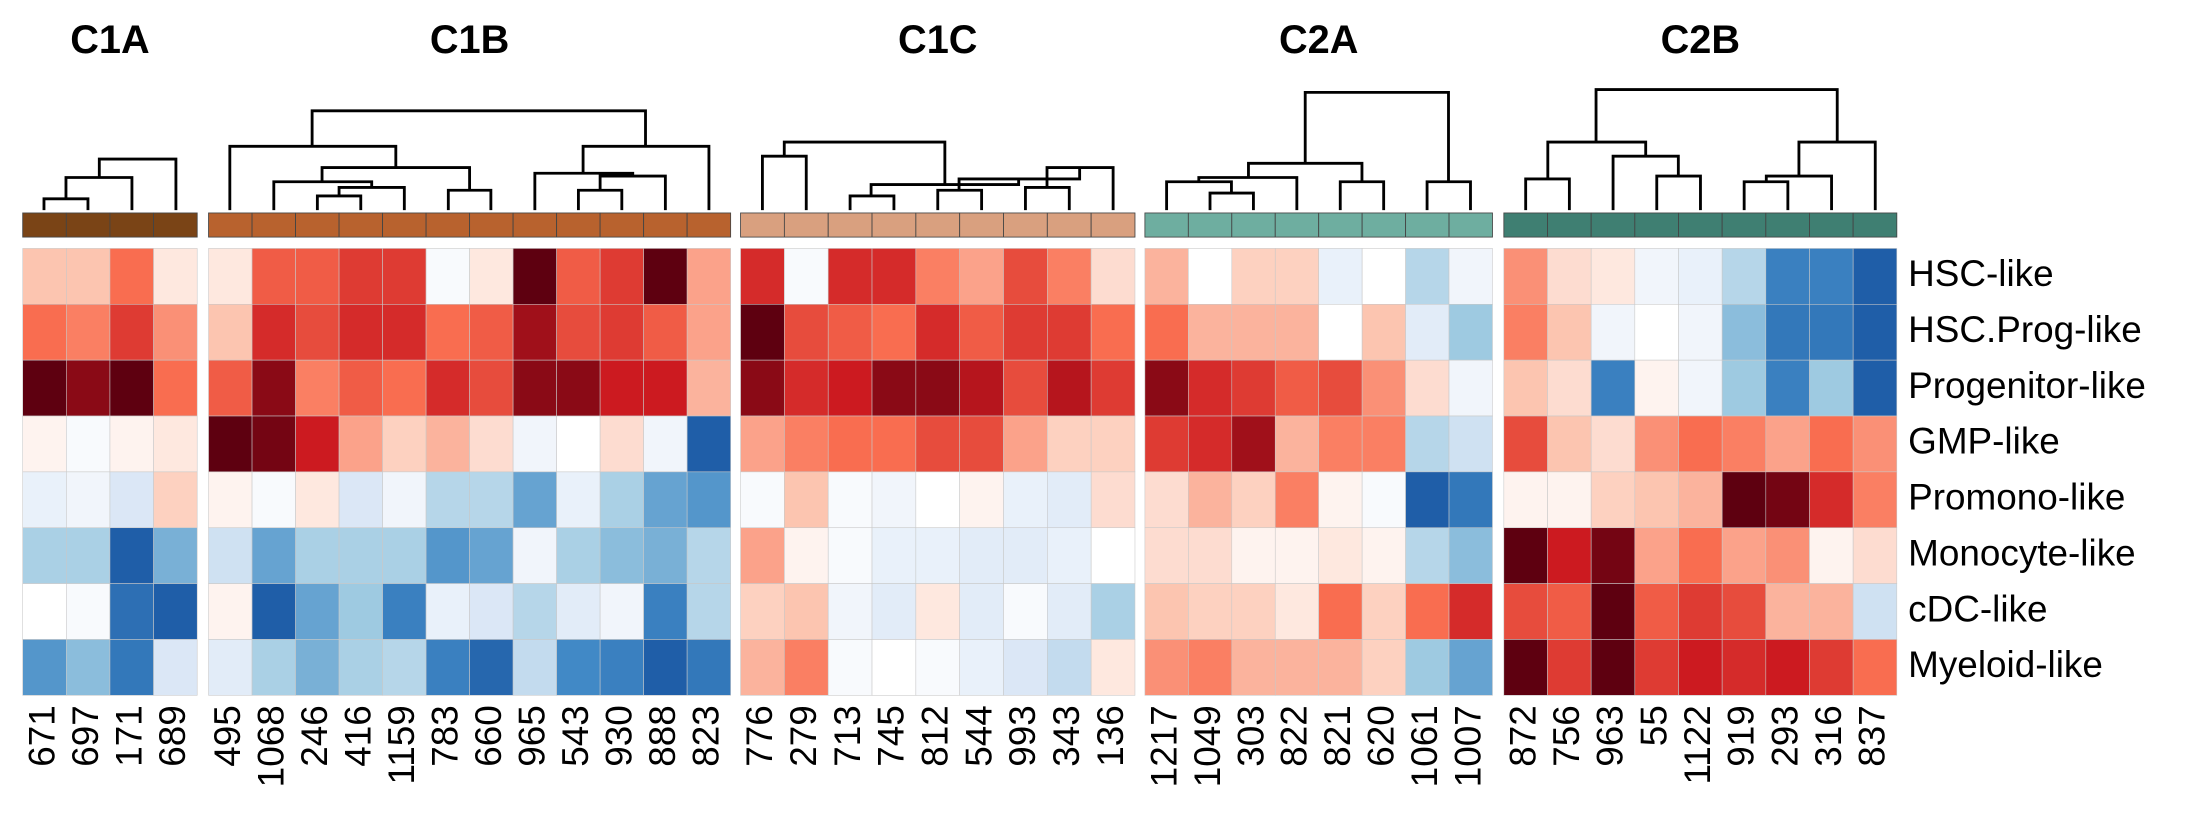  What do you see at coordinates (1980, 273) in the screenshot?
I see `row-label: HSC-like` at bounding box center [1980, 273].